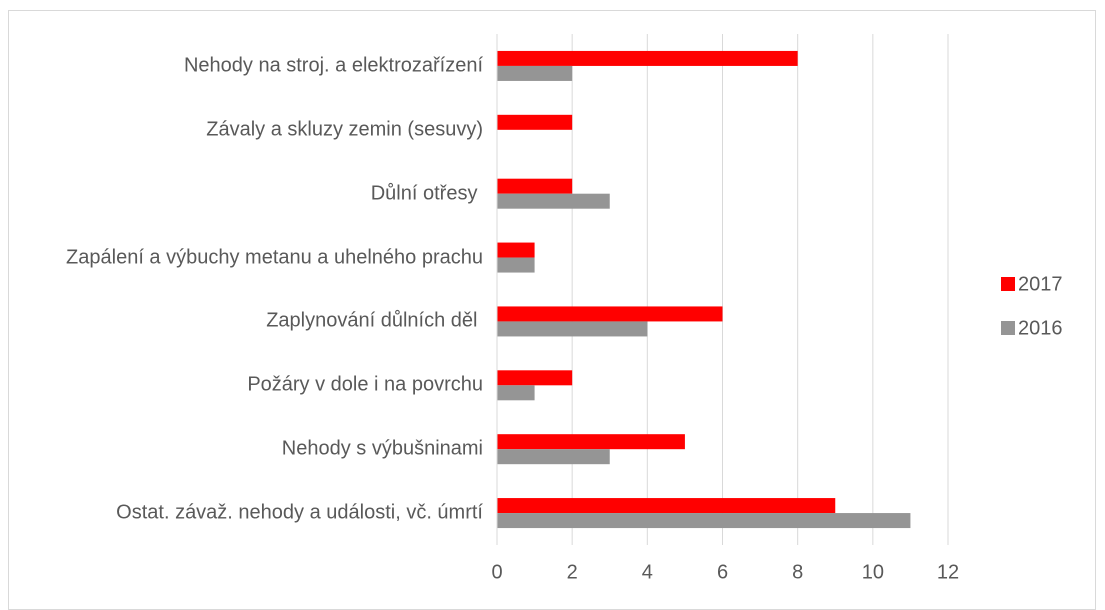  Describe the element at coordinates (948, 572) in the screenshot. I see `x-tick-label: 12` at that location.